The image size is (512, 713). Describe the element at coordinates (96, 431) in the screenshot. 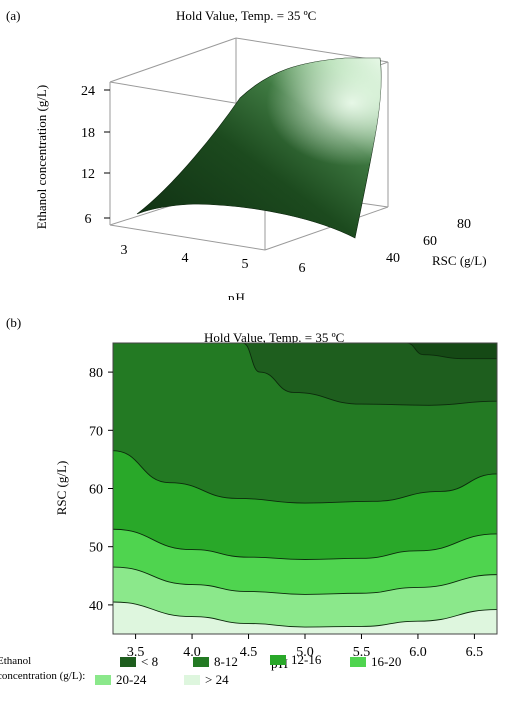

I see `y-tick-label: 70` at that location.